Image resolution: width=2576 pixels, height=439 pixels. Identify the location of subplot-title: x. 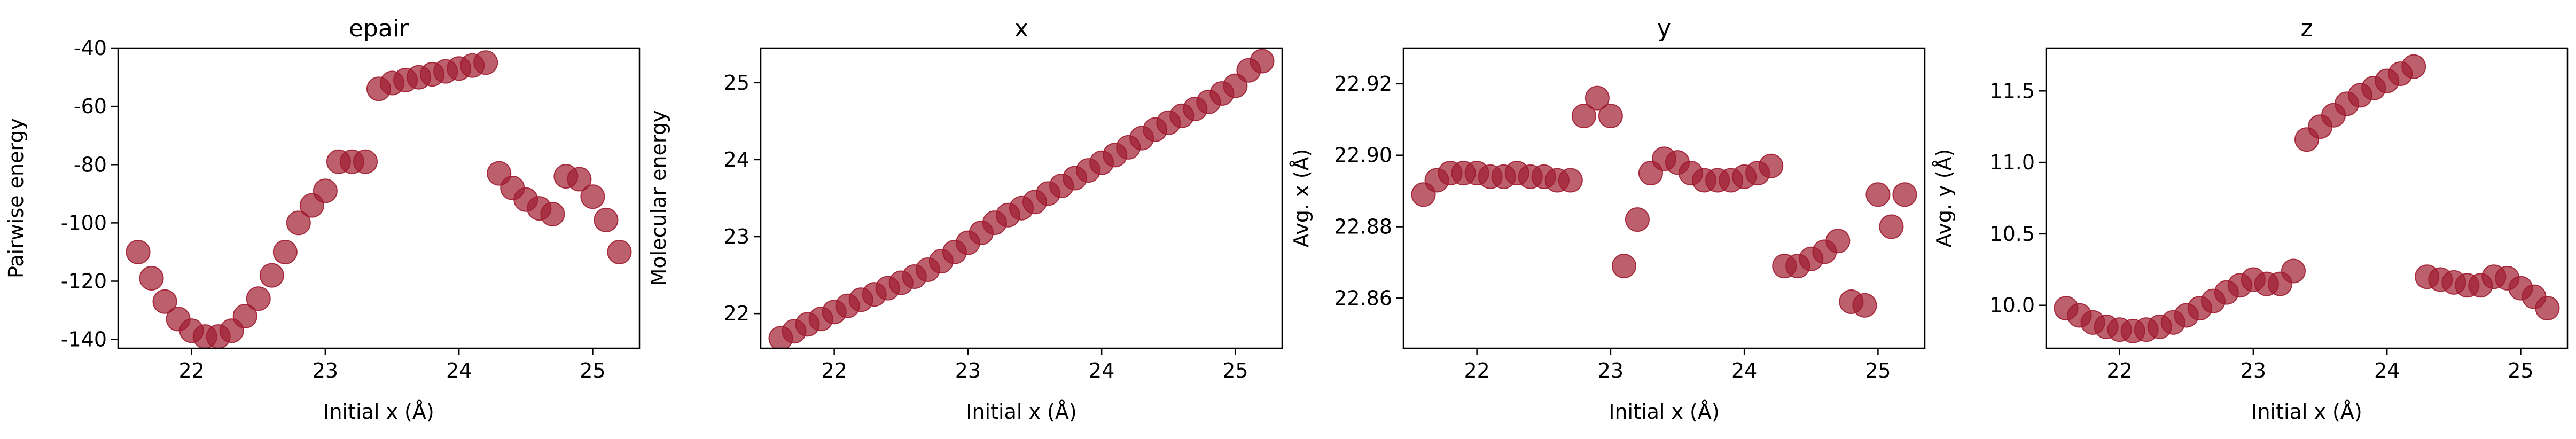
(1021, 28).